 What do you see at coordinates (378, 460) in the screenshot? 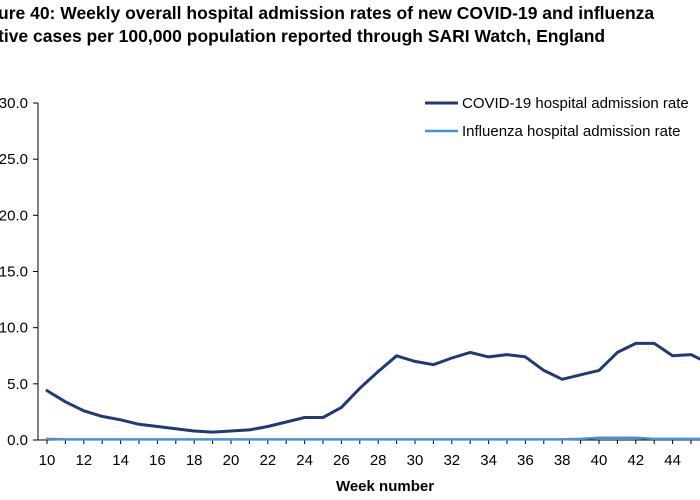
I see `x-tick-label: 28` at bounding box center [378, 460].